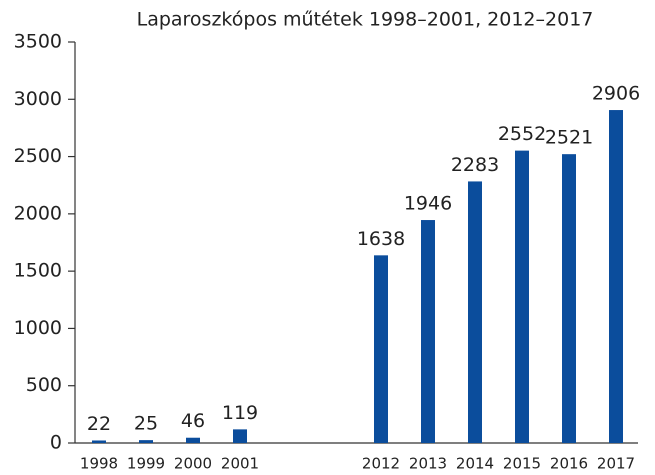 This screenshot has height=475, width=655. Describe the element at coordinates (616, 94) in the screenshot. I see `value-label: 2906` at that location.